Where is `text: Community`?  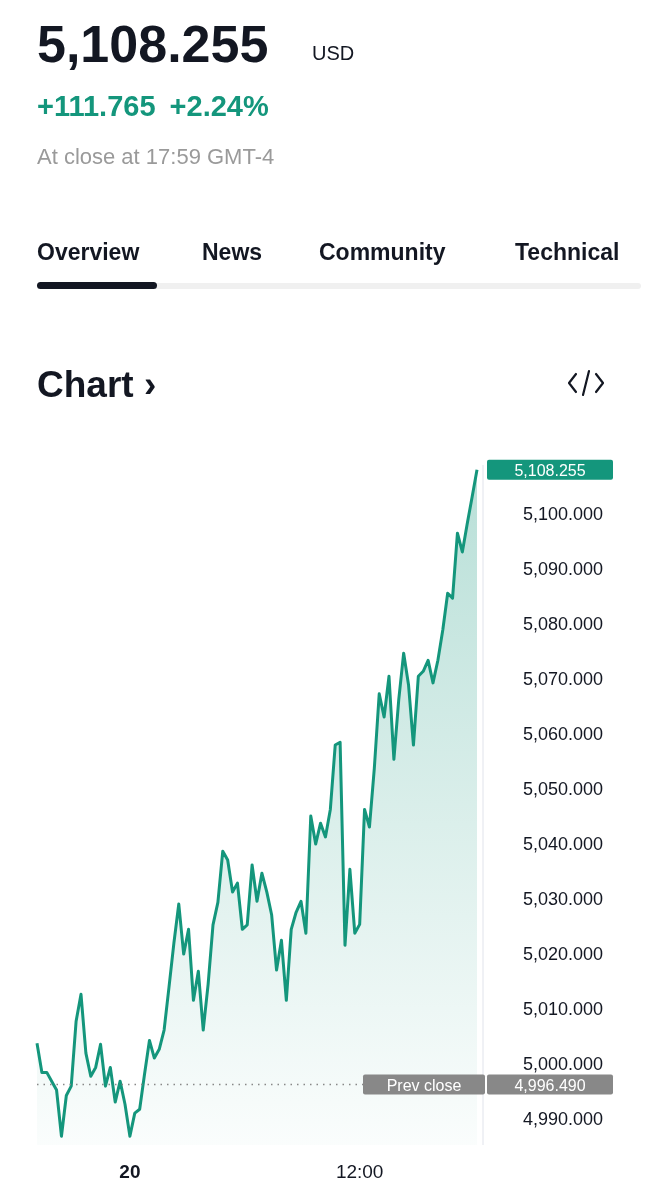 text: Community is located at coordinates (382, 252).